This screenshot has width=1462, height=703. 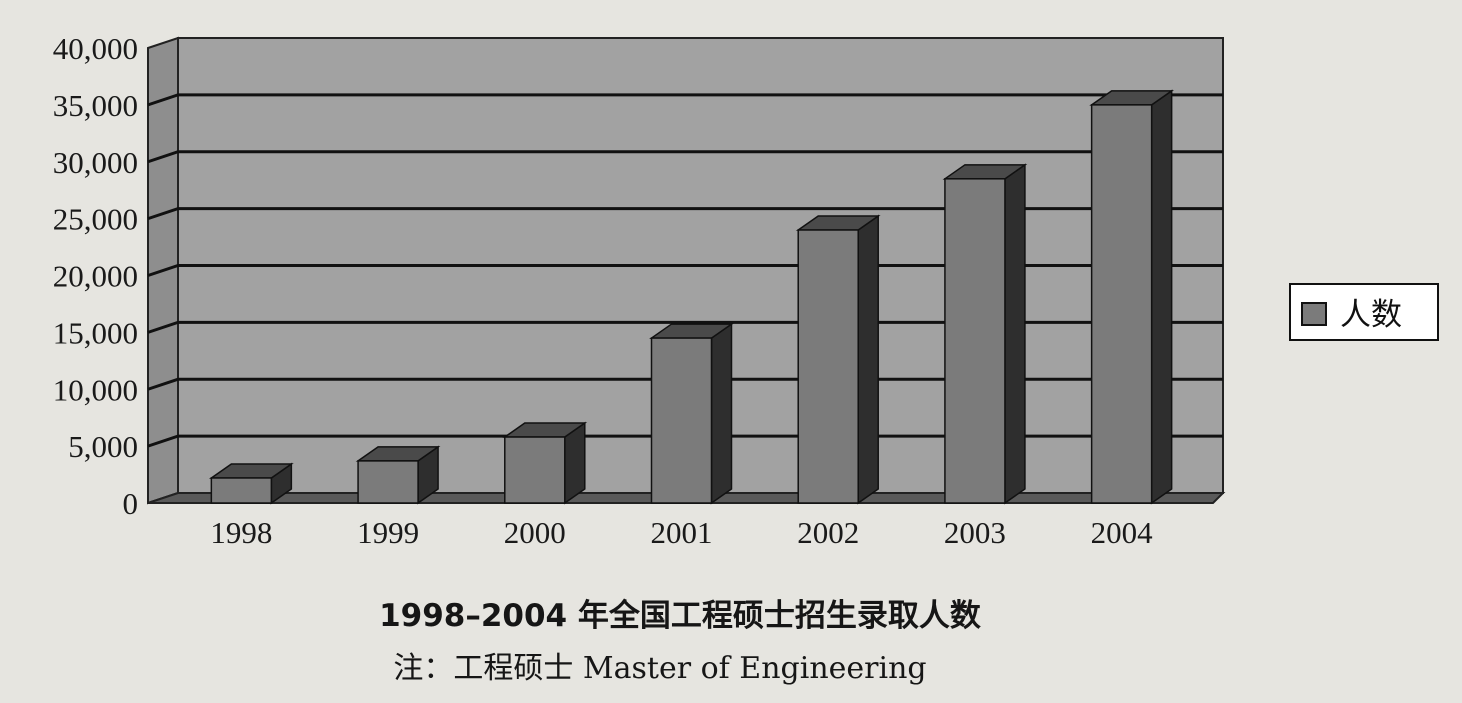 I want to click on y-tick-label: 35,000, so click(x=95, y=105).